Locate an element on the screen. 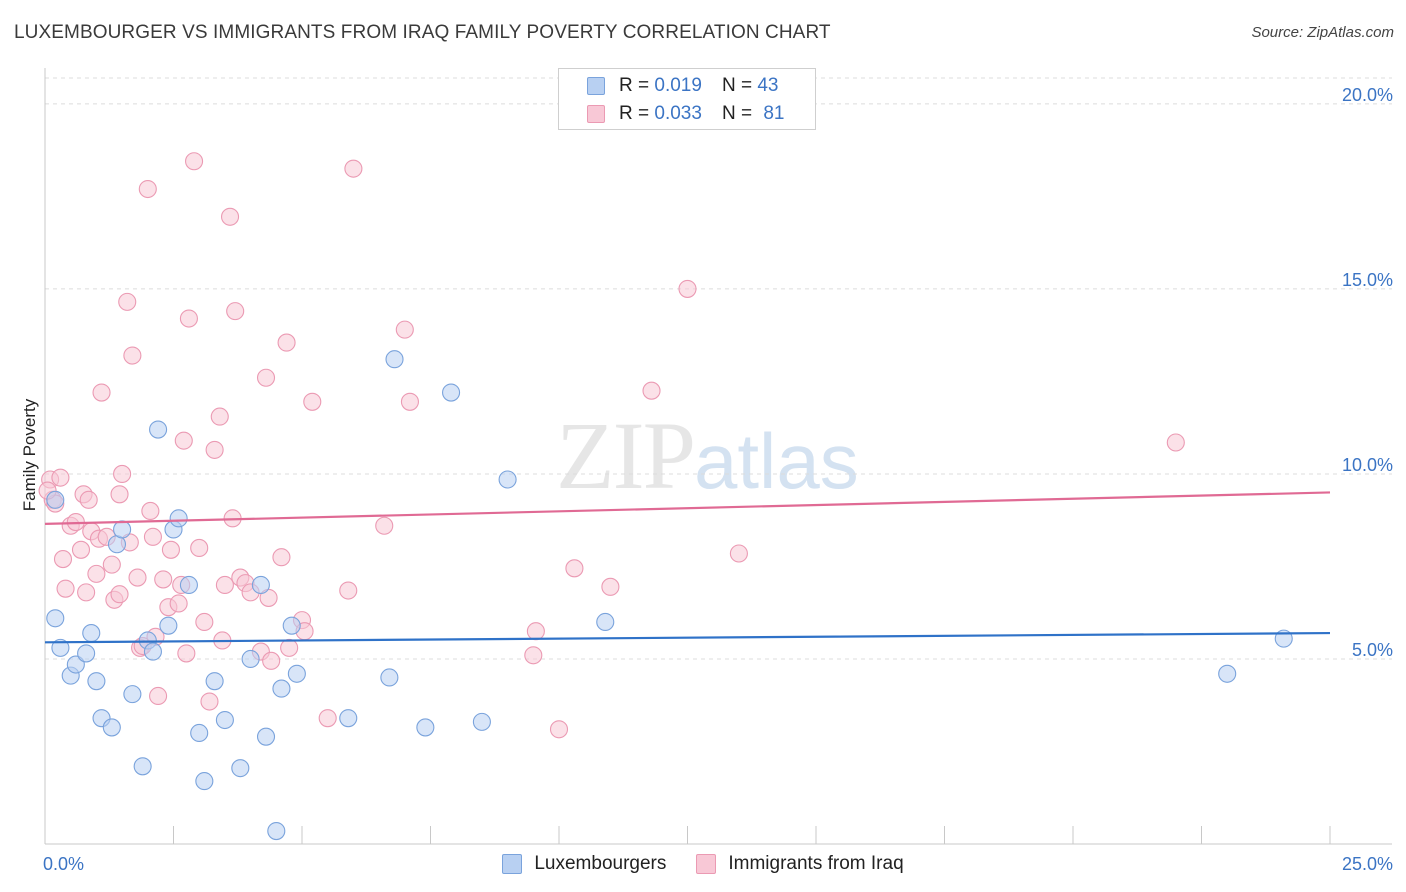 The height and width of the screenshot is (892, 1406). trendline-luxembourgers is located at coordinates (687, 637).